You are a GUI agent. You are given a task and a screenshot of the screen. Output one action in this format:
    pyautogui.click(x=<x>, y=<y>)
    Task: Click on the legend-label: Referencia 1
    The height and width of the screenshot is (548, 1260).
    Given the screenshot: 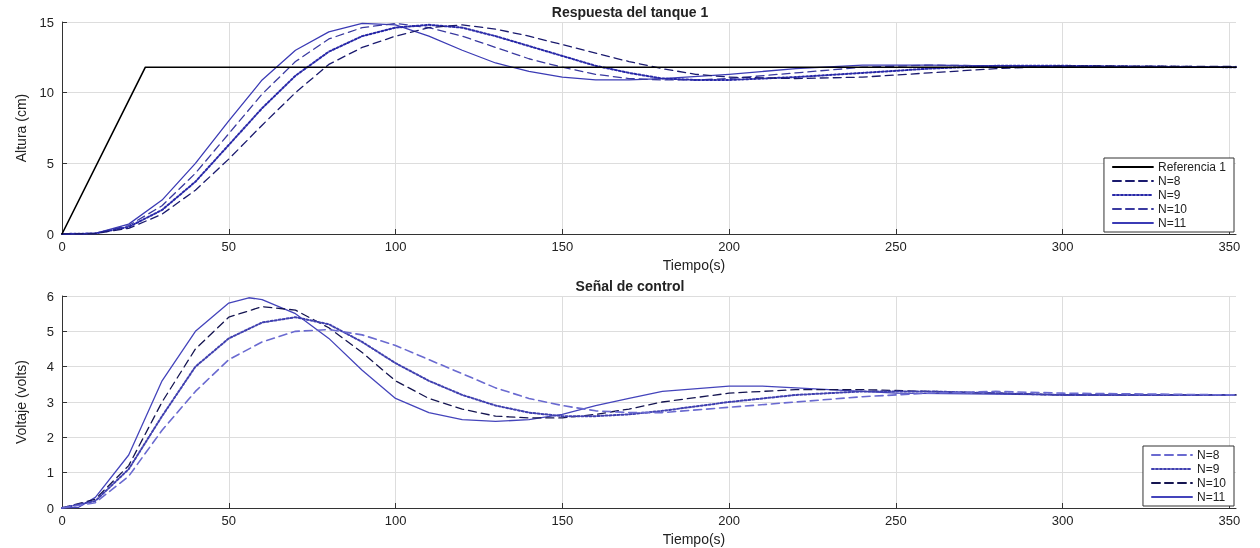 What is the action you would take?
    pyautogui.click(x=1192, y=167)
    